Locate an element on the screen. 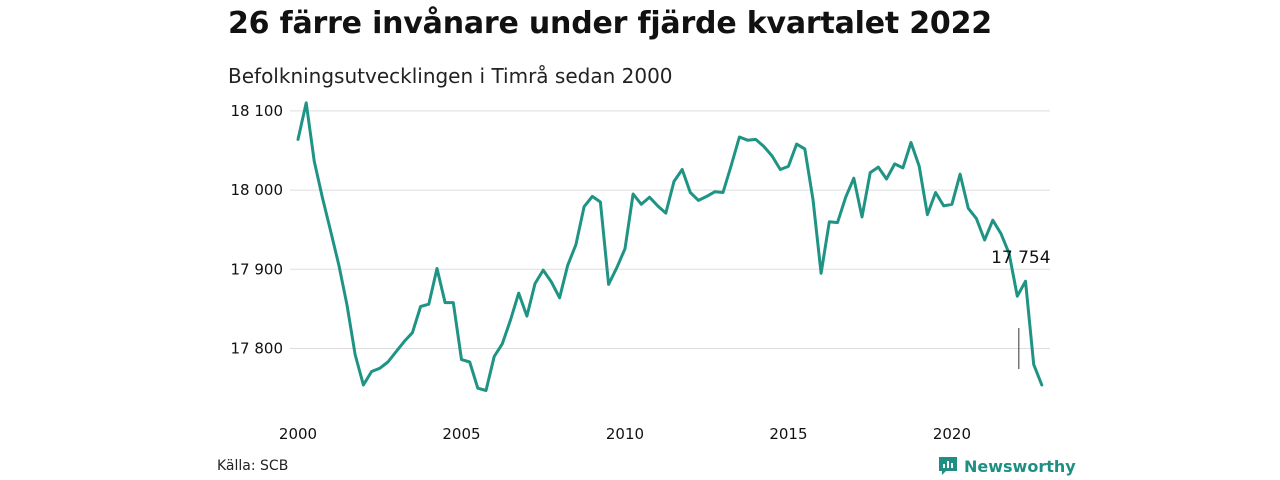  x-tick-label: 2015 is located at coordinates (788, 434).